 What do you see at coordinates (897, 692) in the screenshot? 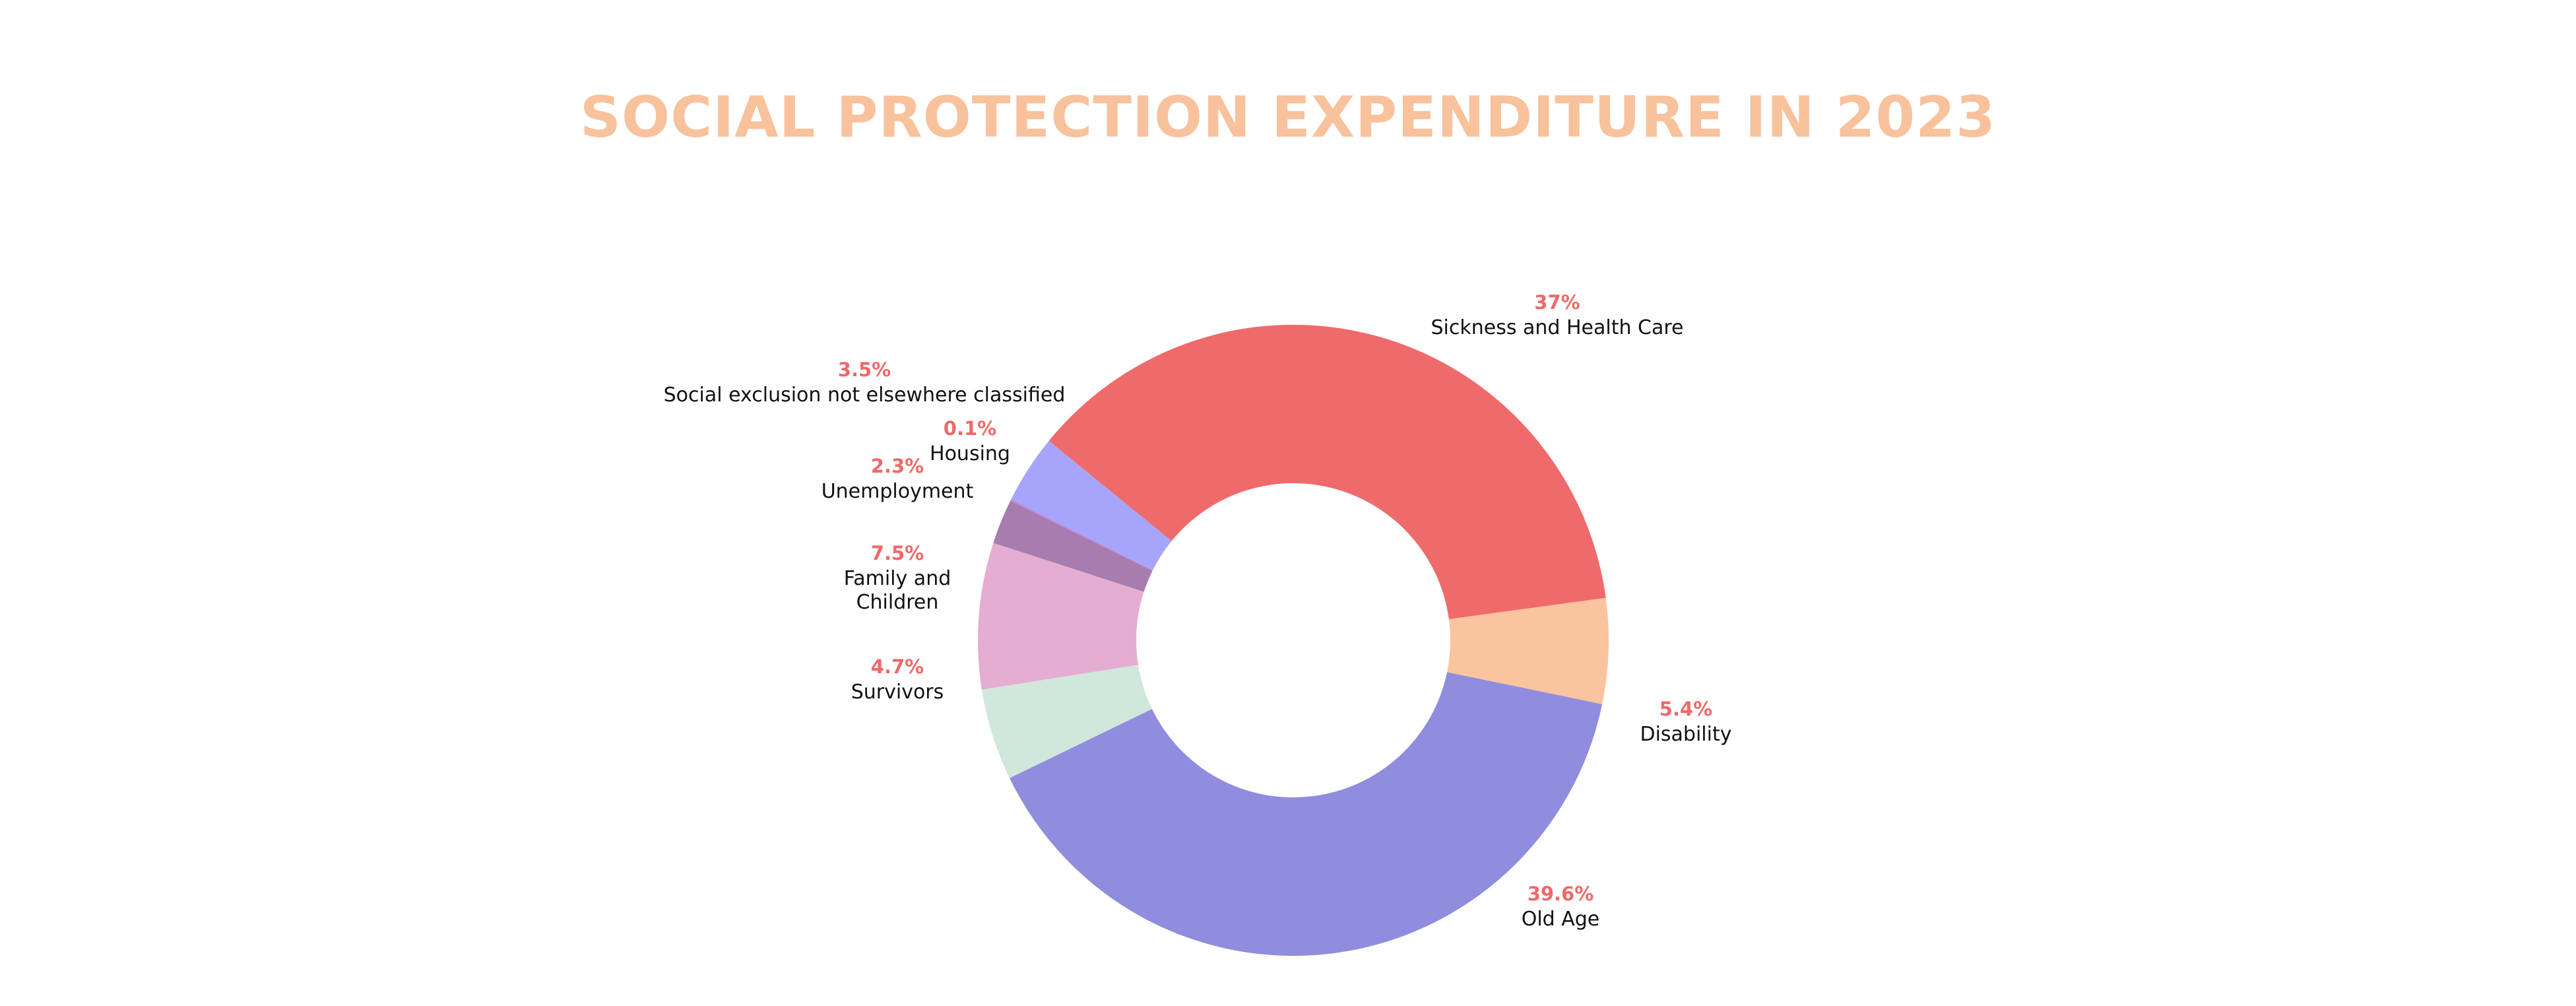
I see `category-label: Survivors` at bounding box center [897, 692].